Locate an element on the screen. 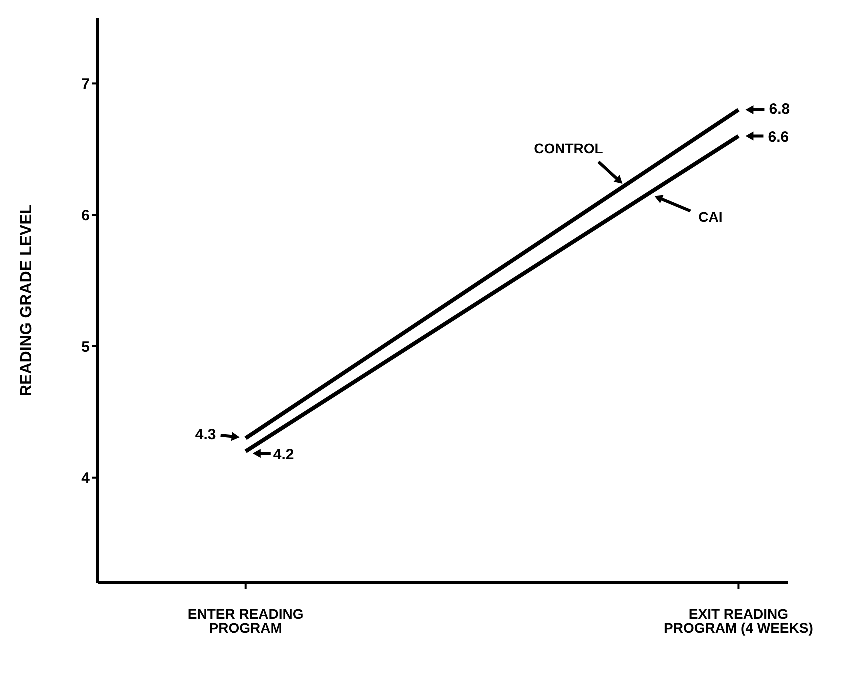 The width and height of the screenshot is (846, 673). y-tick-label: 4 is located at coordinates (86, 479).